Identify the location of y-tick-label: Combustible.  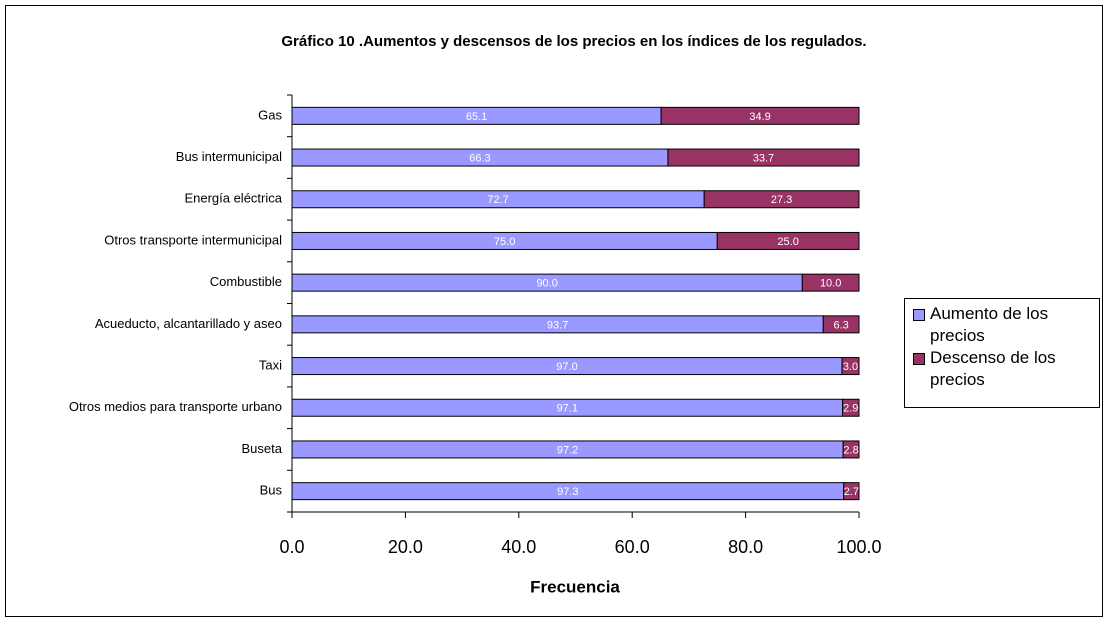
(246, 281).